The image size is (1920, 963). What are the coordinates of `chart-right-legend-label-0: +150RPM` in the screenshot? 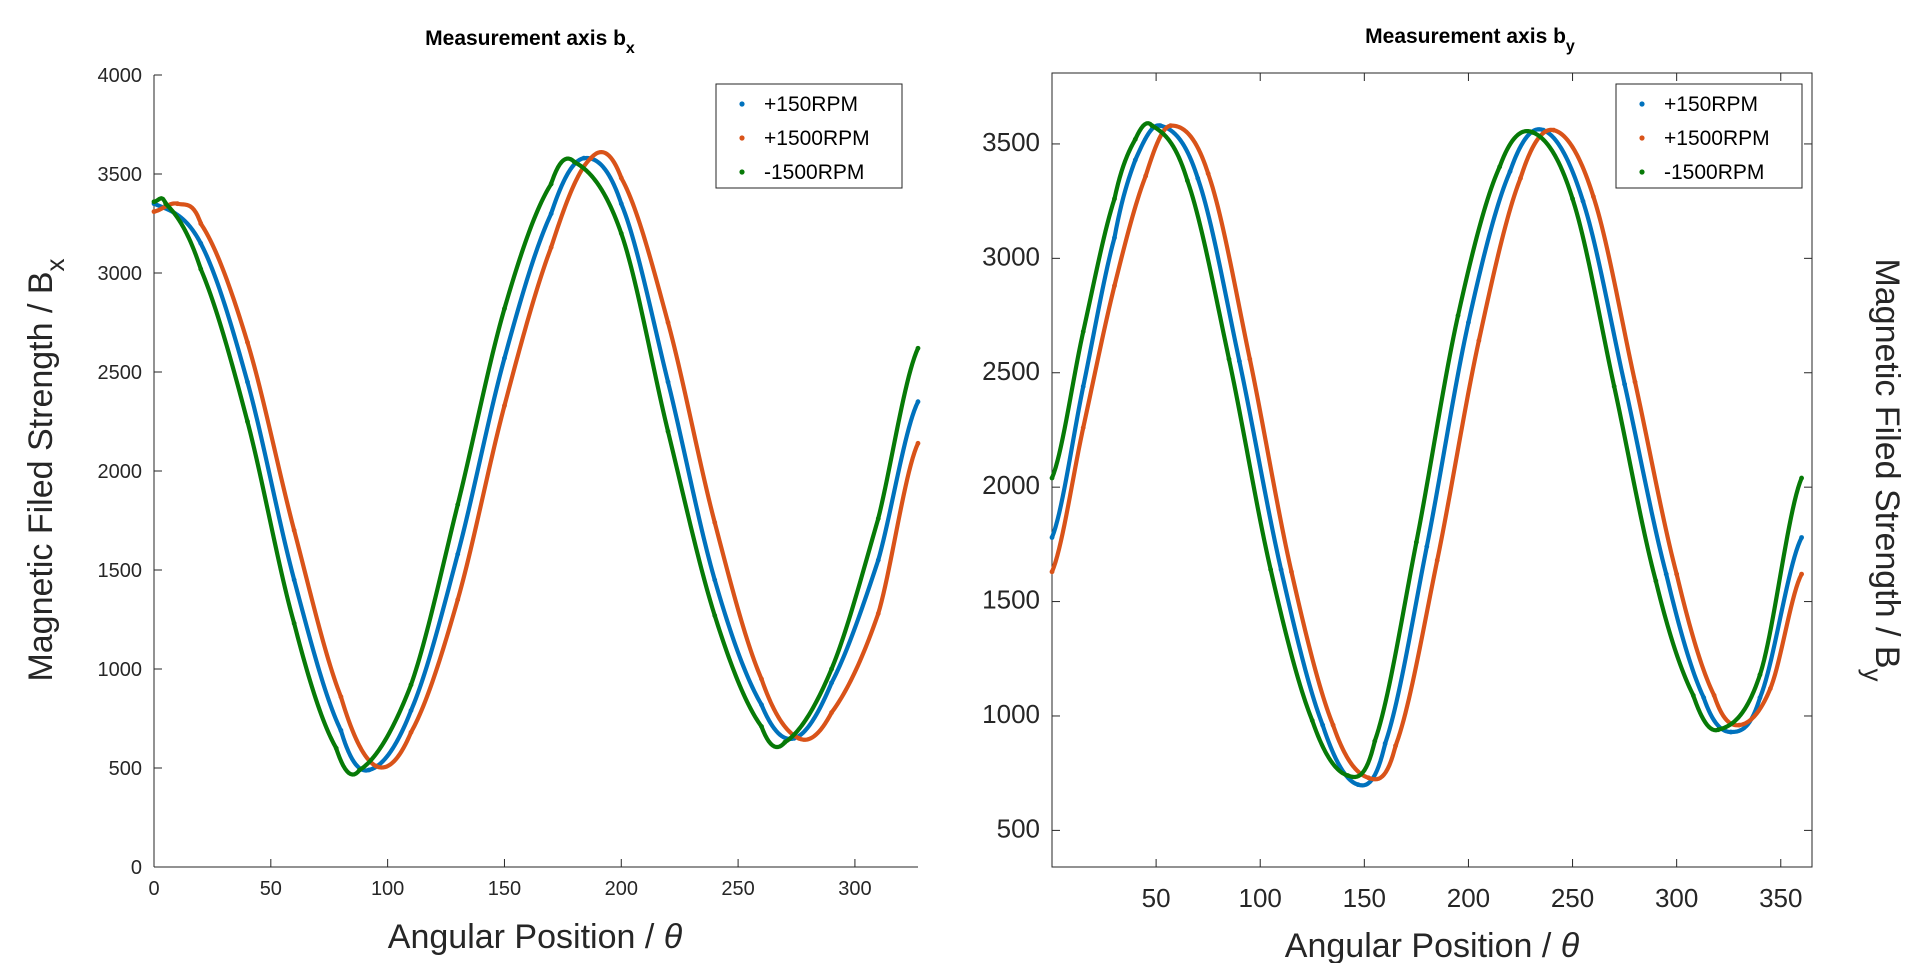 It's located at (1711, 104).